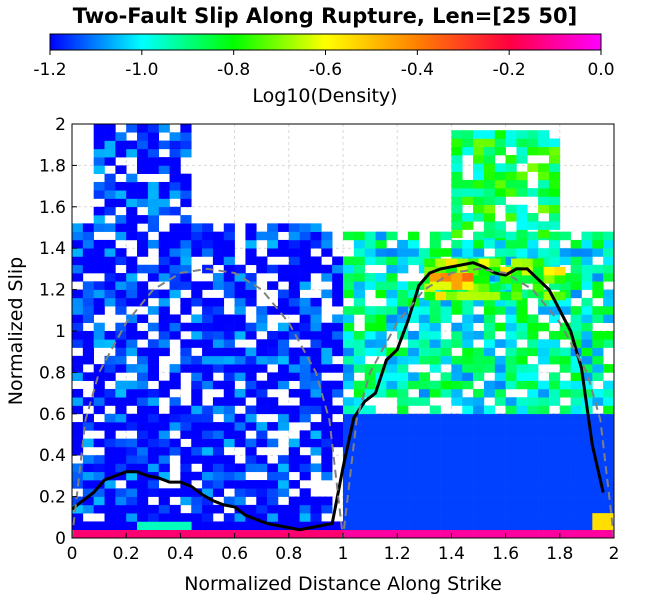  Describe the element at coordinates (126, 554) in the screenshot. I see `x-tick-label: 0.2` at that location.